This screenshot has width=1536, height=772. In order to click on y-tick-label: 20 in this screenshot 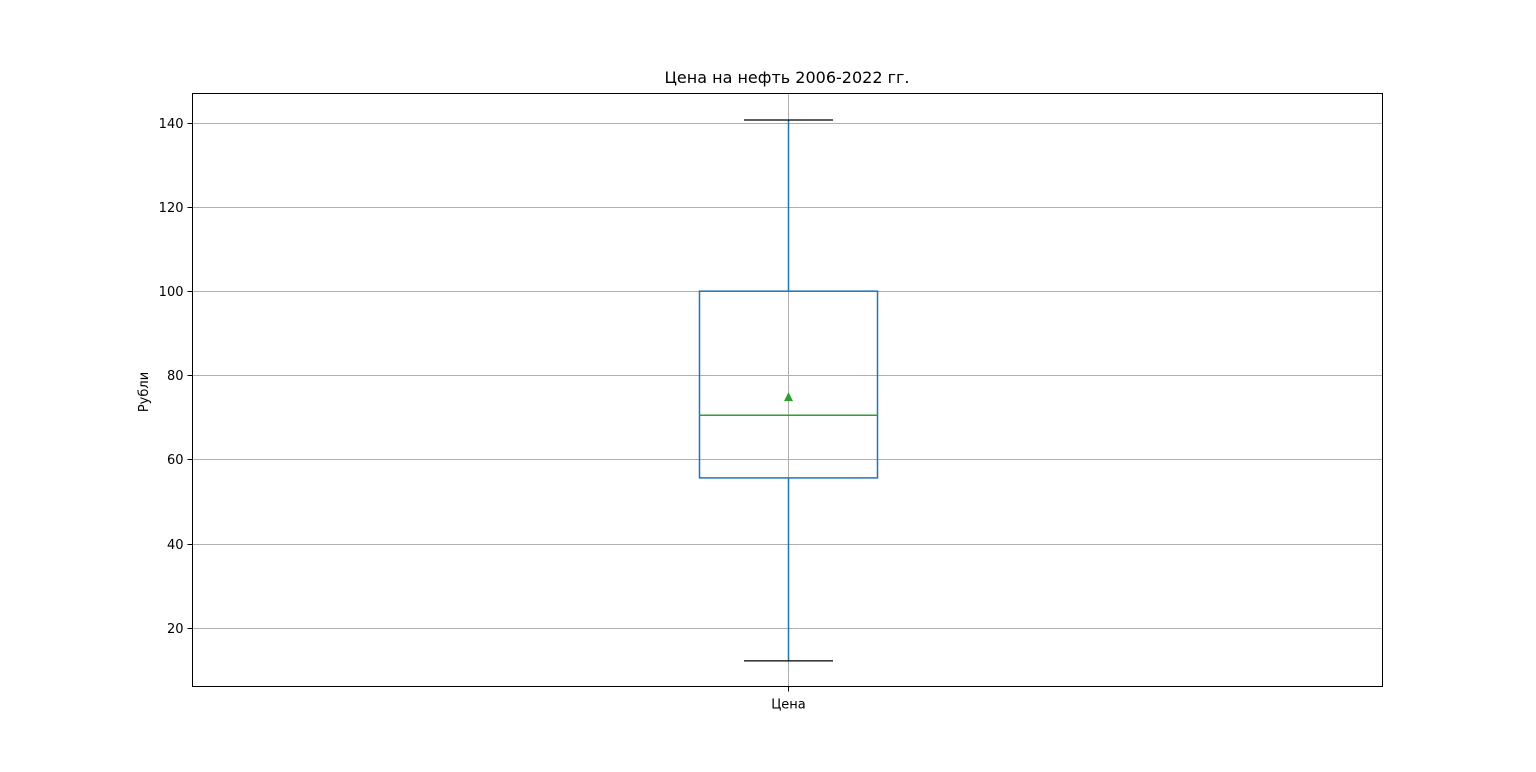, I will do `click(175, 629)`.